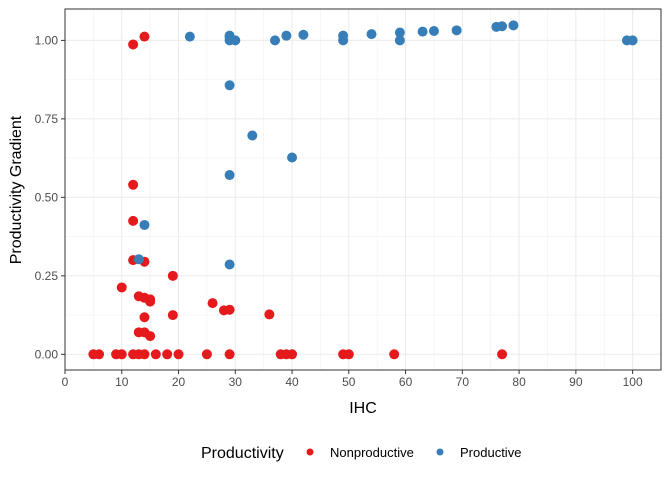  Describe the element at coordinates (576, 382) in the screenshot. I see `x-tick-label: 90` at that location.